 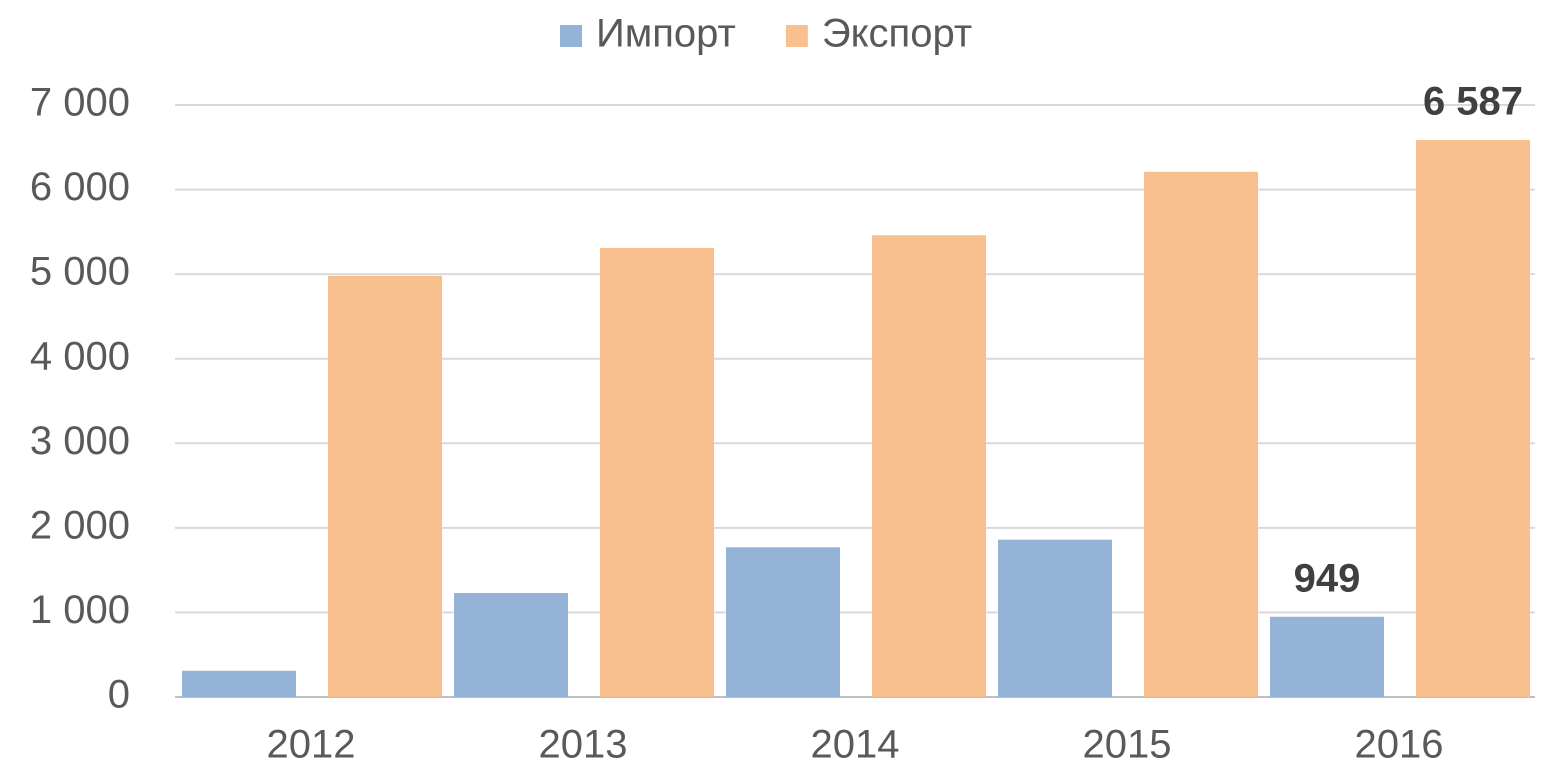 What do you see at coordinates (583, 745) in the screenshot?
I see `x-tick-label: 2013` at bounding box center [583, 745].